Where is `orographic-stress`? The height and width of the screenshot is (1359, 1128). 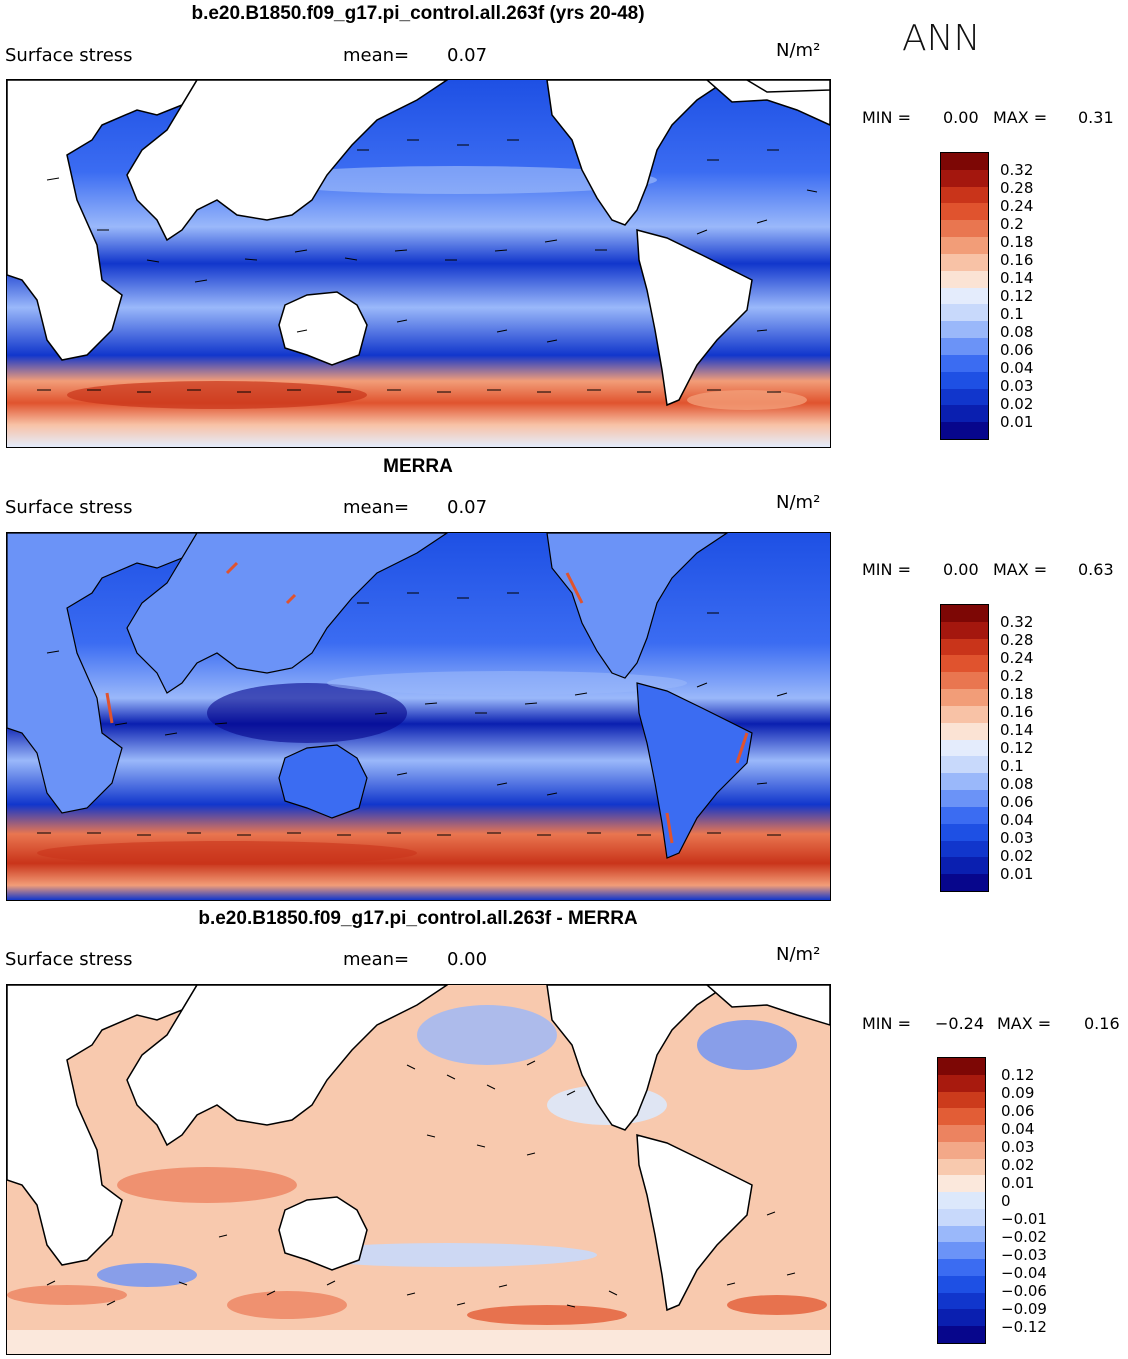 orographic-stress is located at coordinates (427, 702).